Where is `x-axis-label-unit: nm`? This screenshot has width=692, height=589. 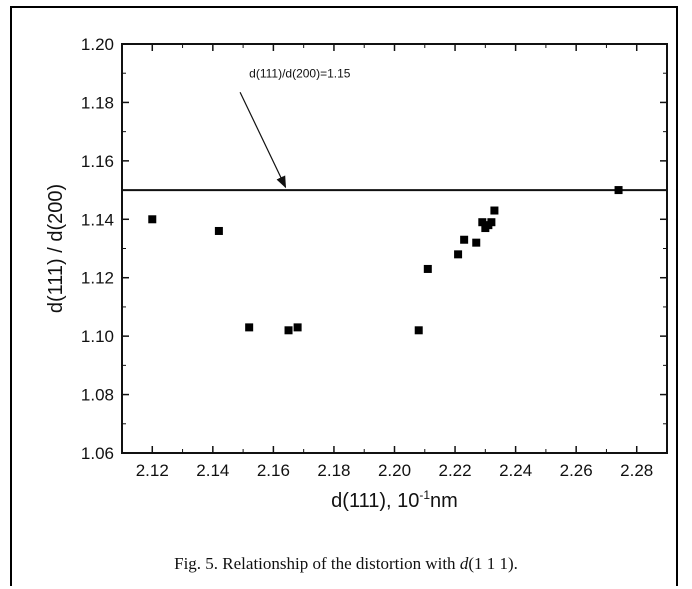
x-axis-label-unit: nm is located at coordinates (444, 501).